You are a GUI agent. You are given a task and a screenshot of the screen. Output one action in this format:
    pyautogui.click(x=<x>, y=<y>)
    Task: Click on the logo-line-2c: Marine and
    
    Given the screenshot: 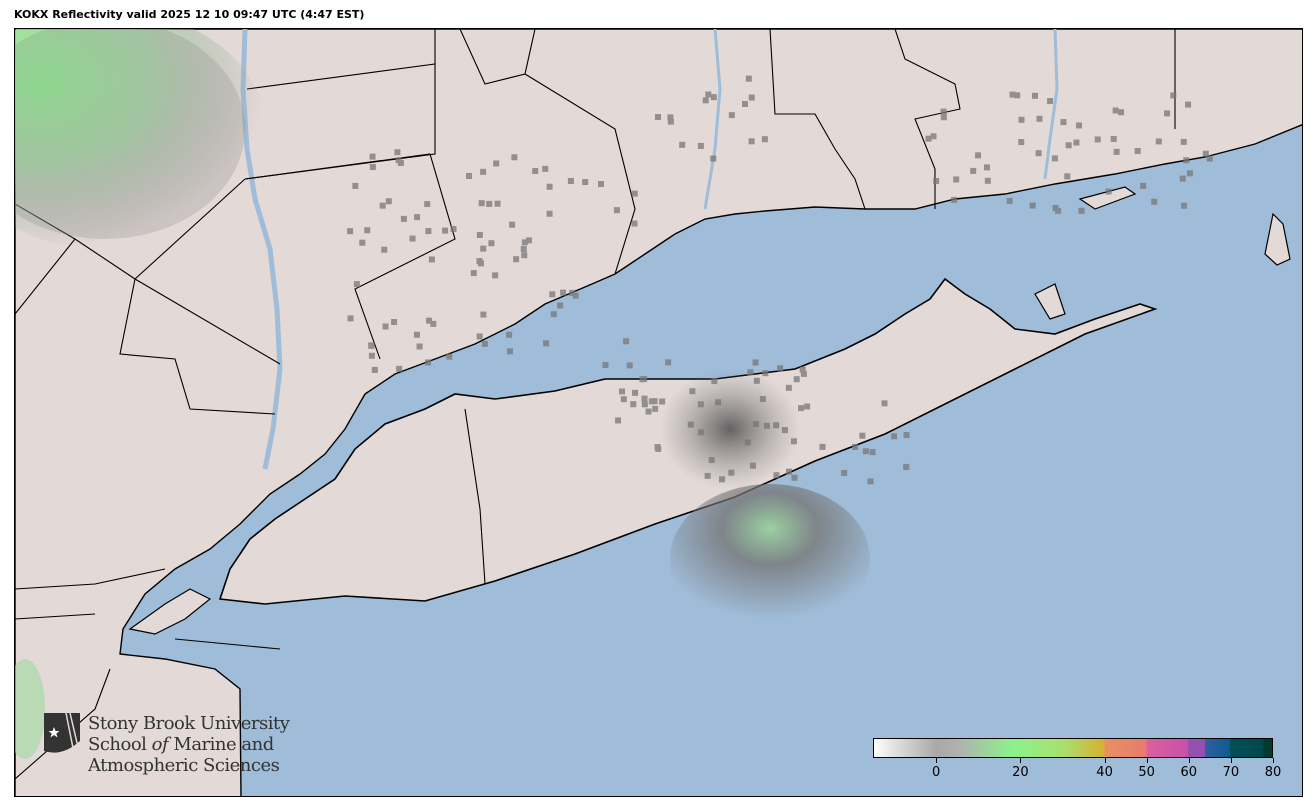 What is the action you would take?
    pyautogui.click(x=221, y=744)
    